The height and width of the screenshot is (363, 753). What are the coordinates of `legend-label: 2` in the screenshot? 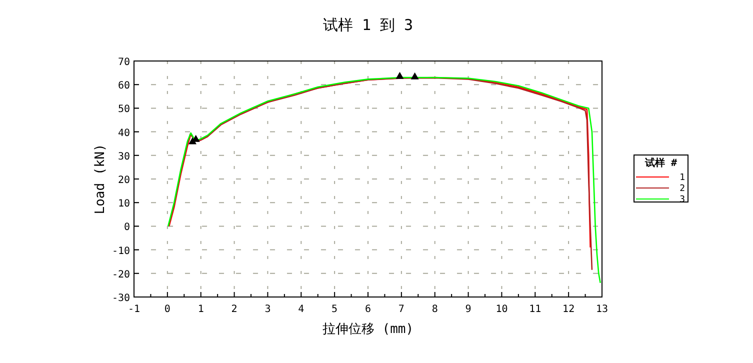 It's located at (682, 189).